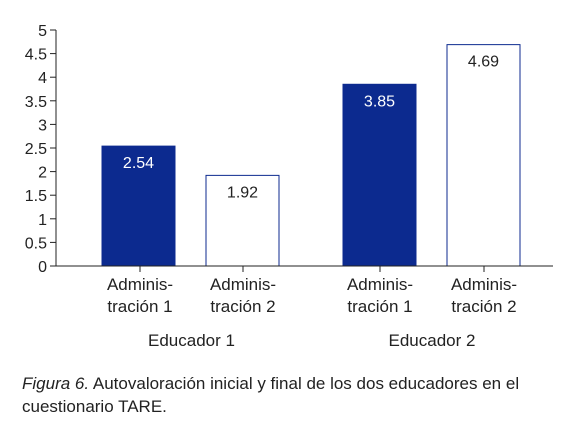 Image resolution: width=580 pixels, height=442 pixels. I want to click on y-tick-label: 0, so click(42, 267).